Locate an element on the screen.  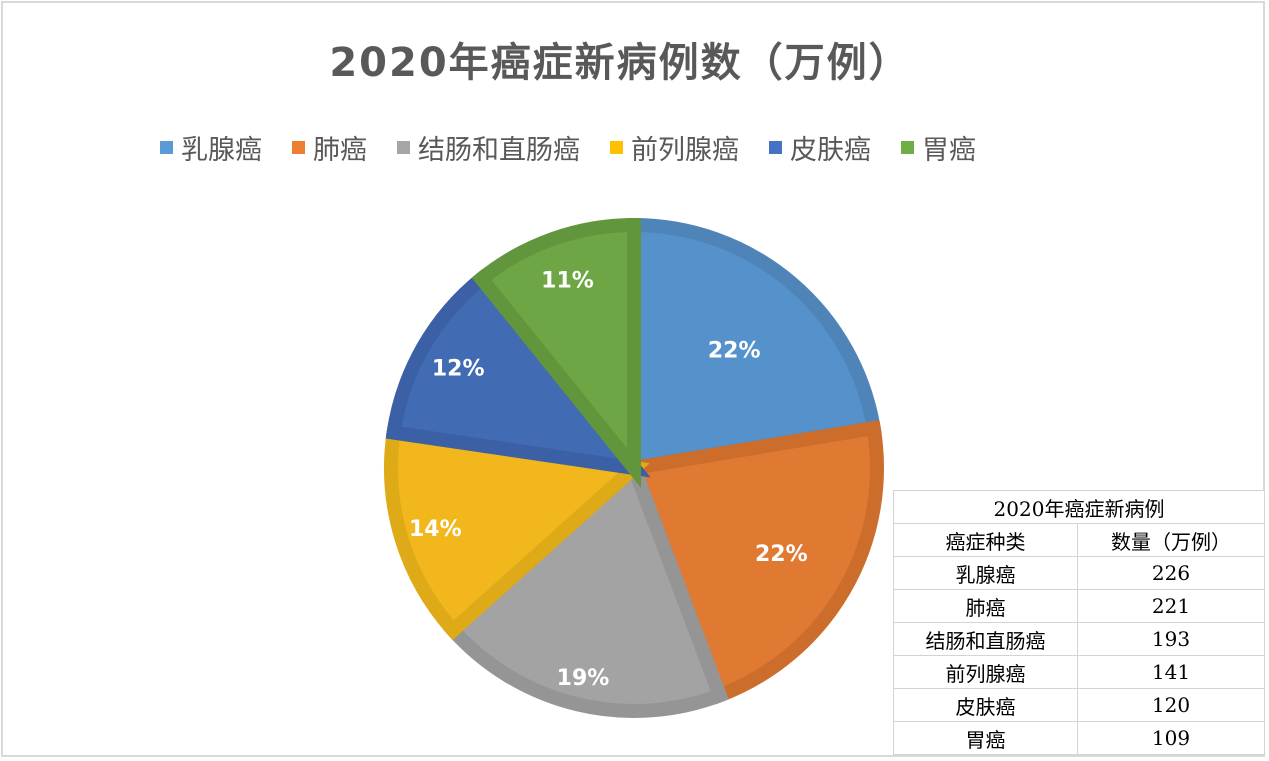
slice-percent-label: 19% is located at coordinates (583, 678).